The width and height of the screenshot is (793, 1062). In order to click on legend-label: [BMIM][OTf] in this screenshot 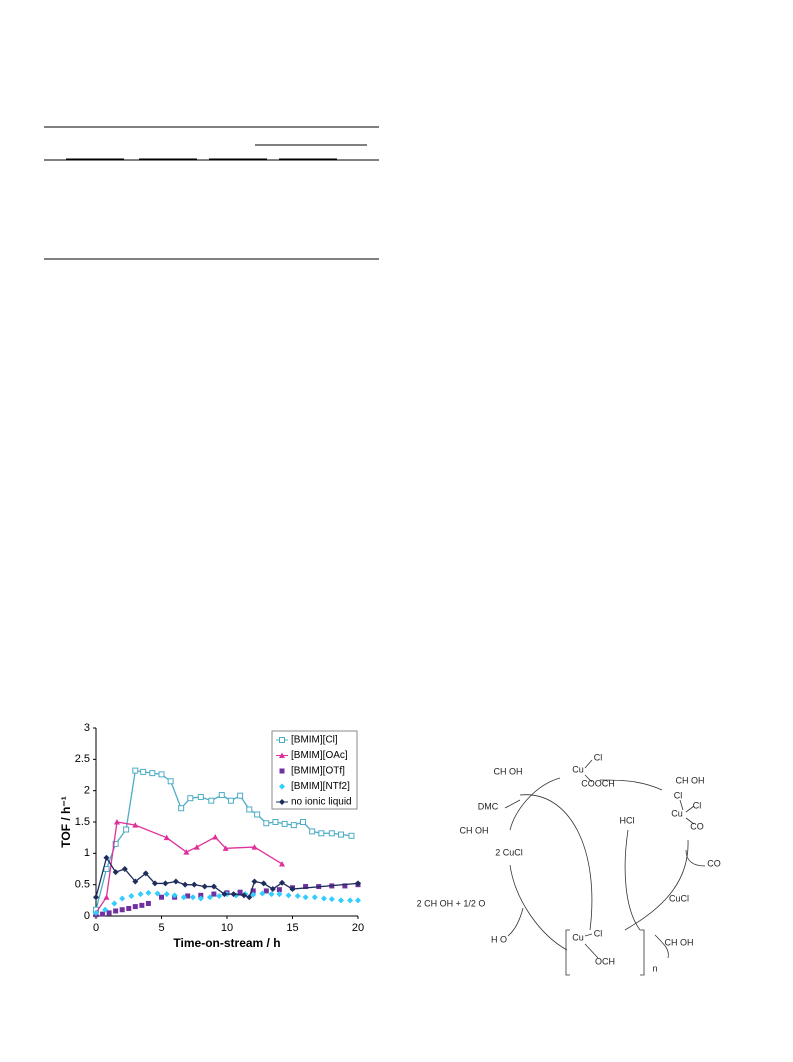, I will do `click(318, 771)`.